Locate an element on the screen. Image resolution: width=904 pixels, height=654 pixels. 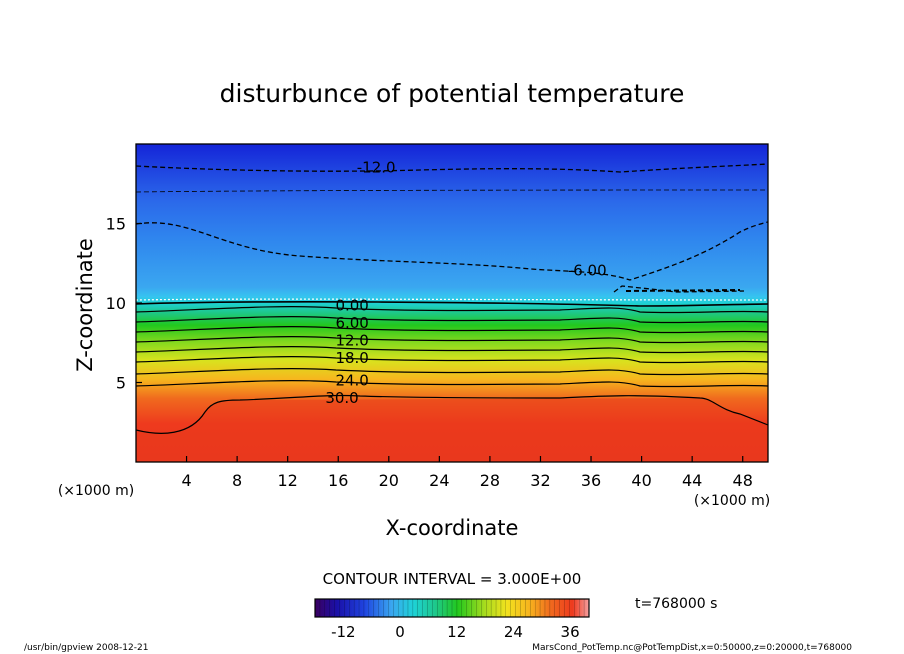
x-tick-label: 40 is located at coordinates (641, 480).